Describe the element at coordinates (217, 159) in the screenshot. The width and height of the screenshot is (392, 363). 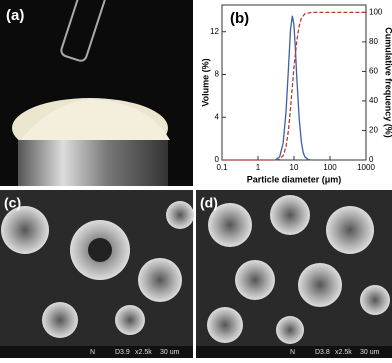
I see `y-tick-label: 0` at that location.